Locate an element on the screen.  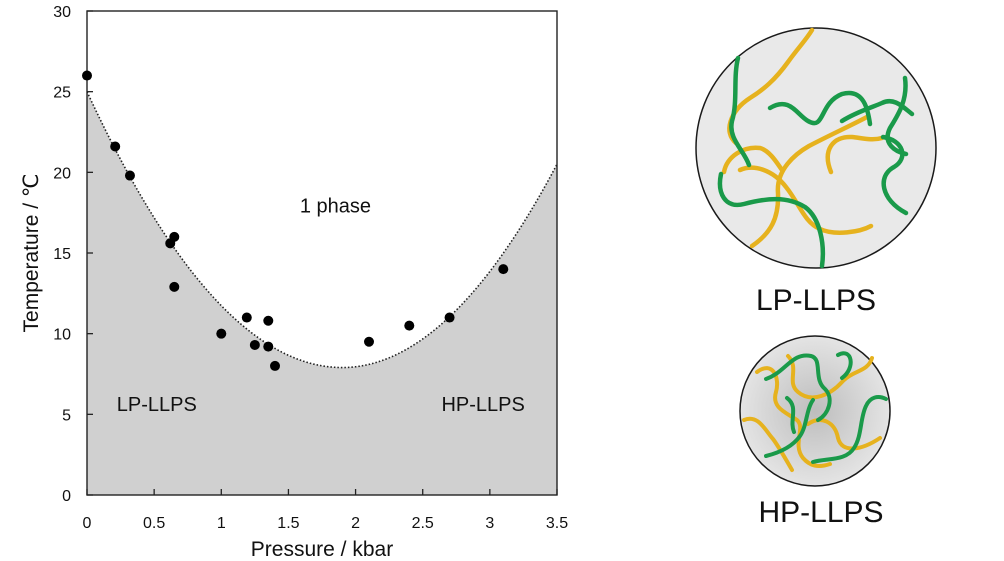
x-tick-label: 3 is located at coordinates (489, 523).